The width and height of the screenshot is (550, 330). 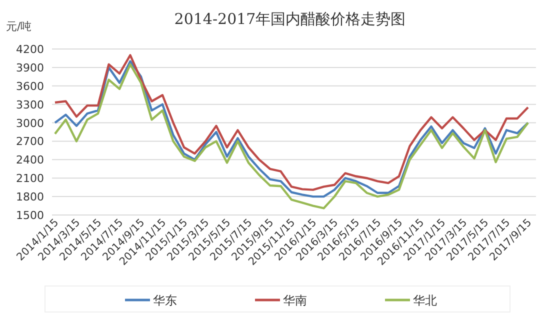 What do you see at coordinates (165, 301) in the screenshot?
I see `legend-label: 华东` at bounding box center [165, 301].